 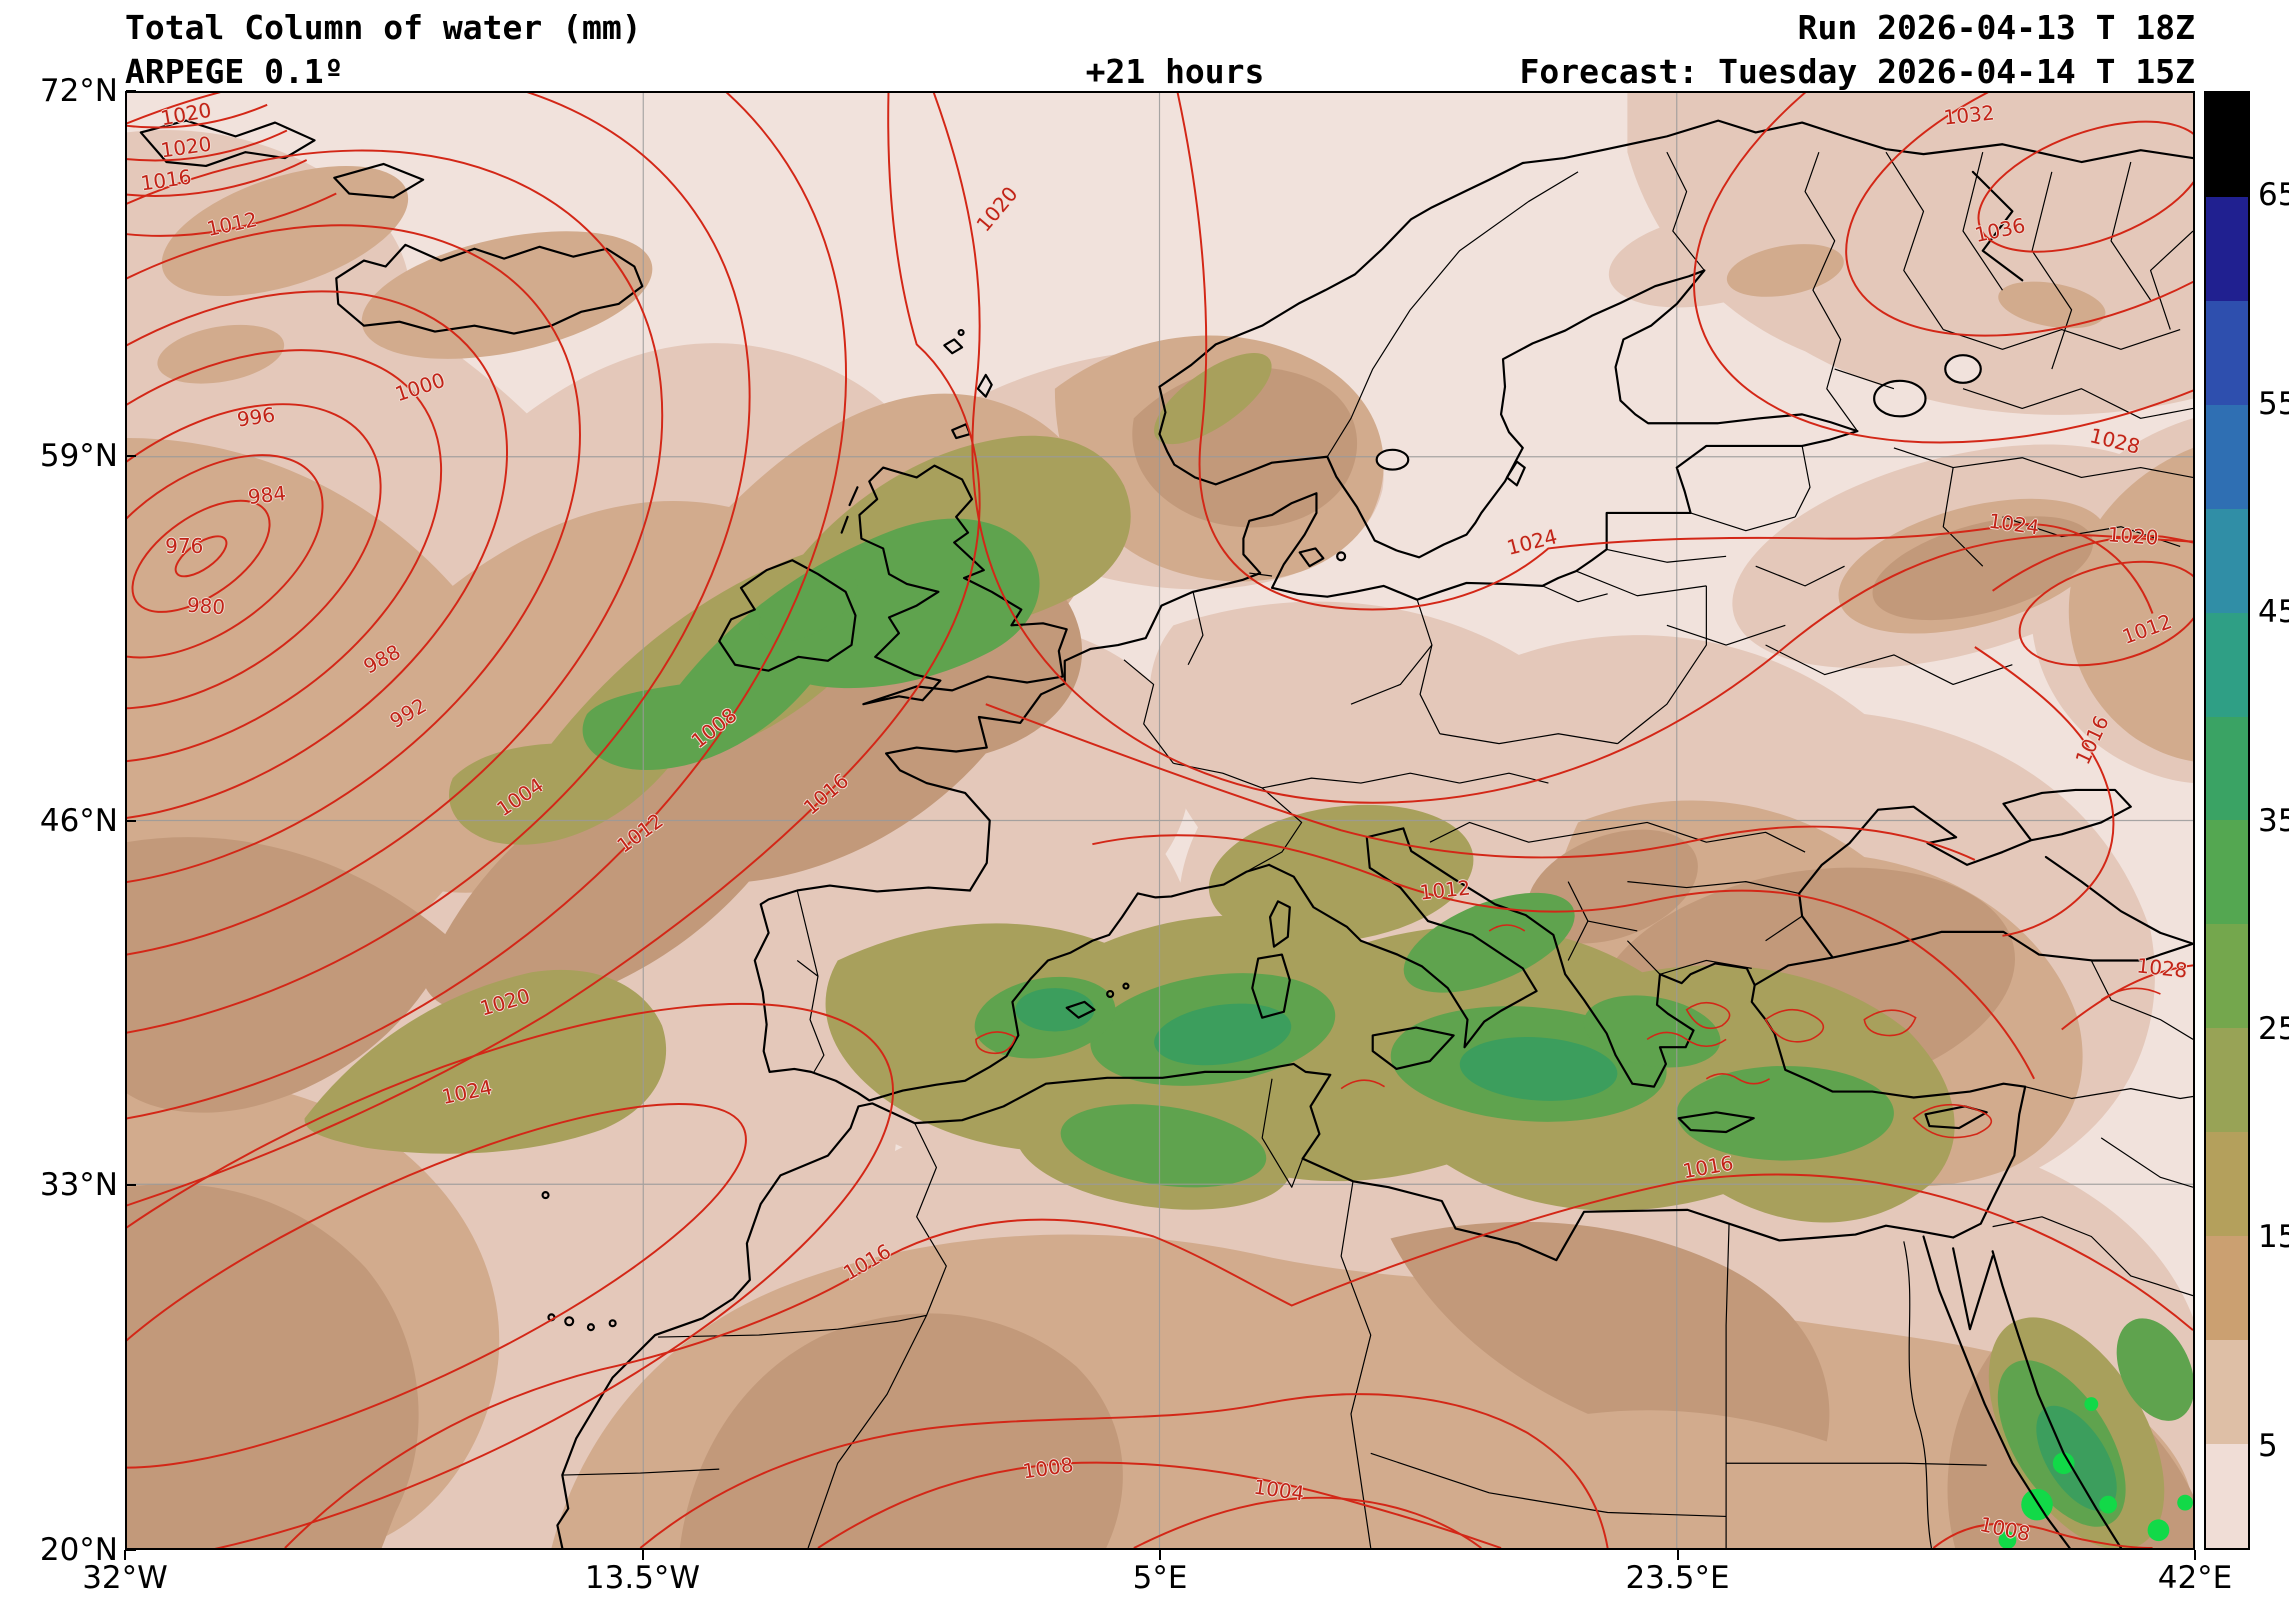 What do you see at coordinates (642, 1578) in the screenshot?
I see `lon-tick-label: 13.5°W` at bounding box center [642, 1578].